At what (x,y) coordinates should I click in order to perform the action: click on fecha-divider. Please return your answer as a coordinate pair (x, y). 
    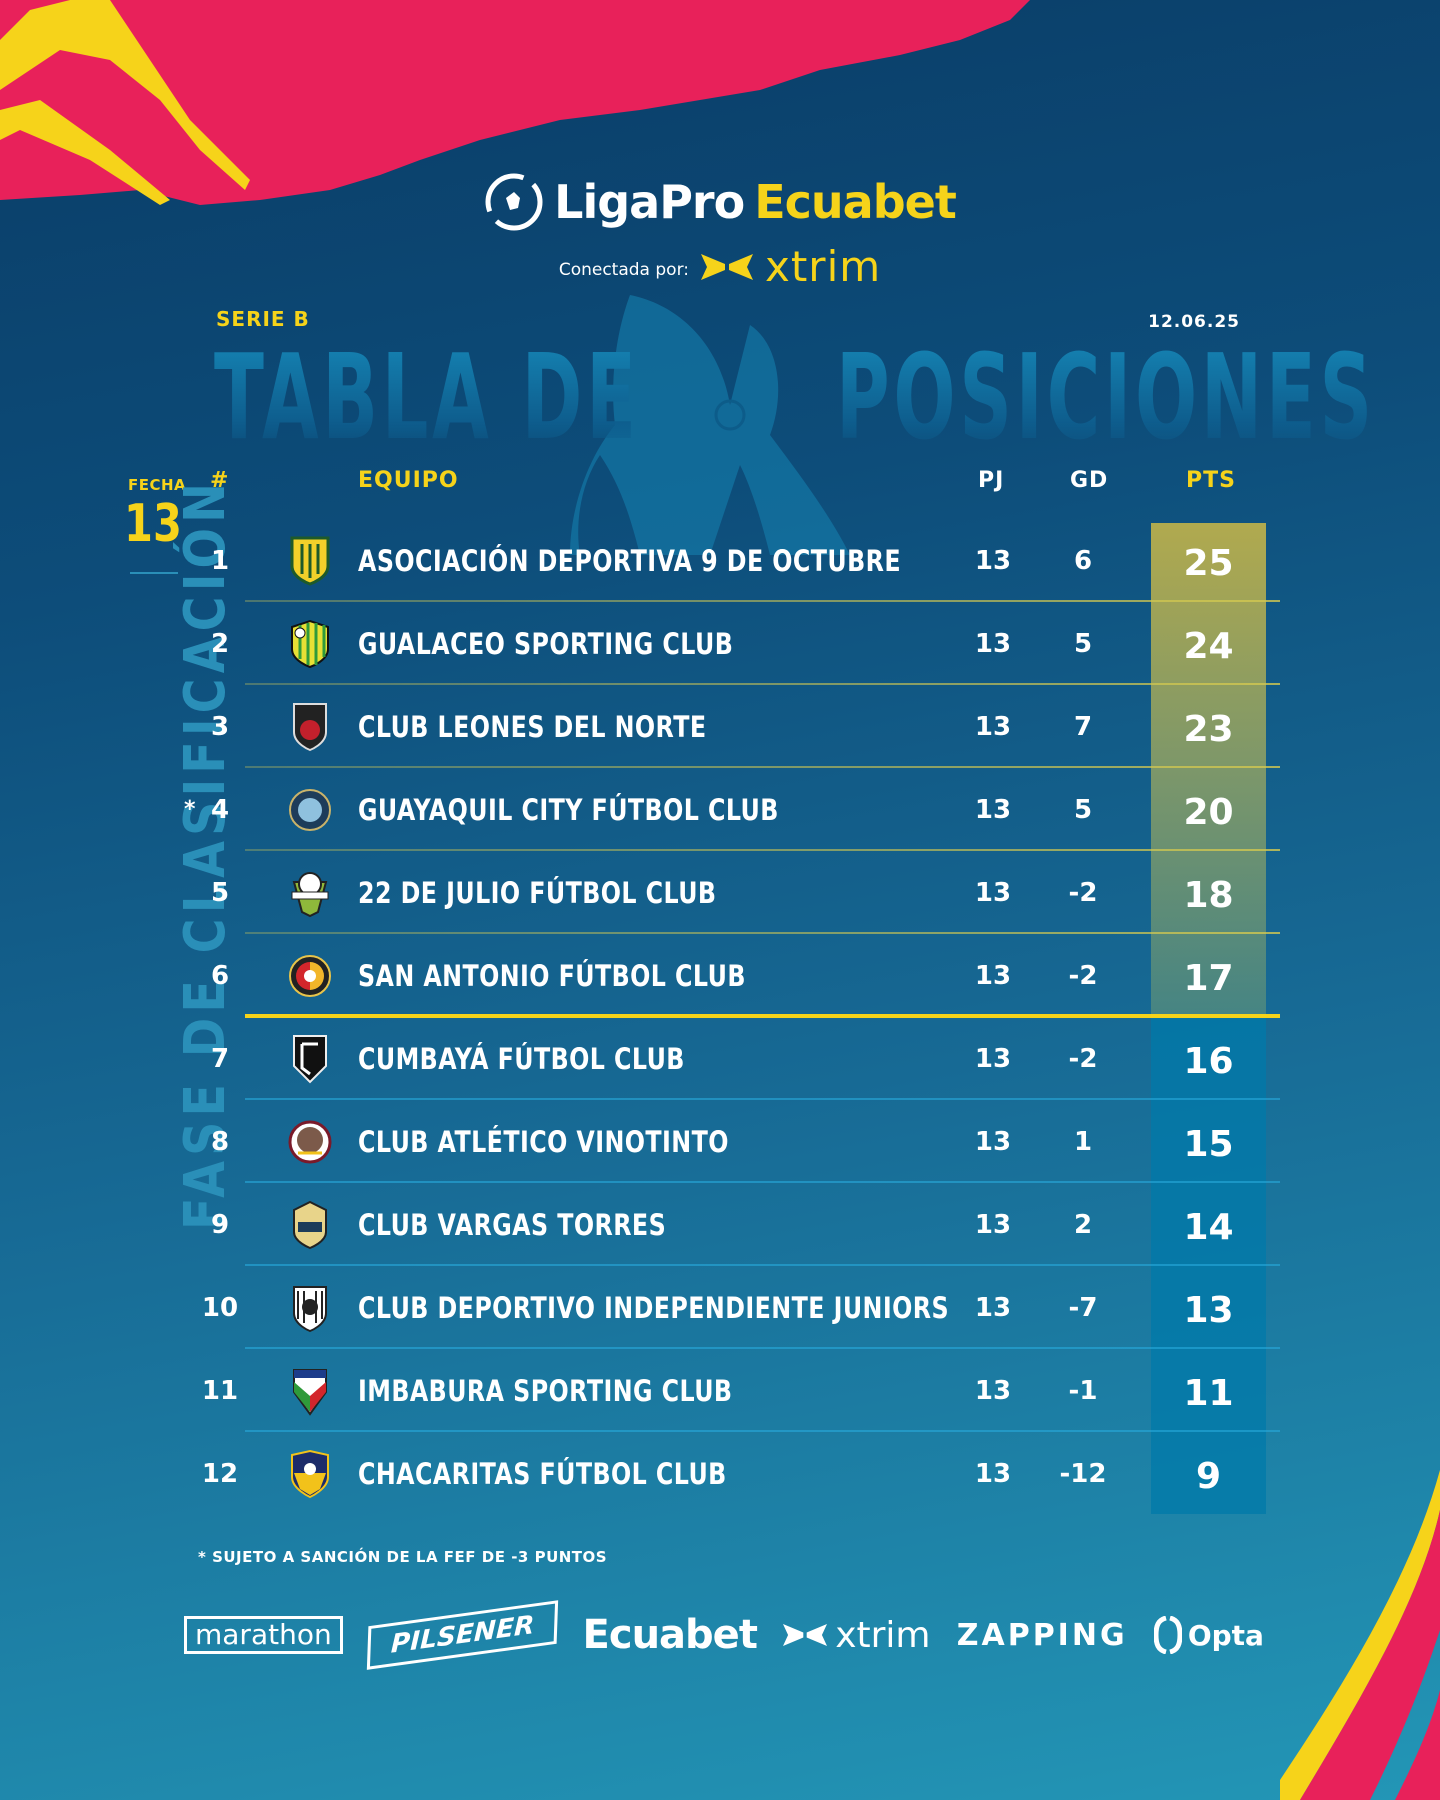
    Looking at the image, I should click on (154, 573).